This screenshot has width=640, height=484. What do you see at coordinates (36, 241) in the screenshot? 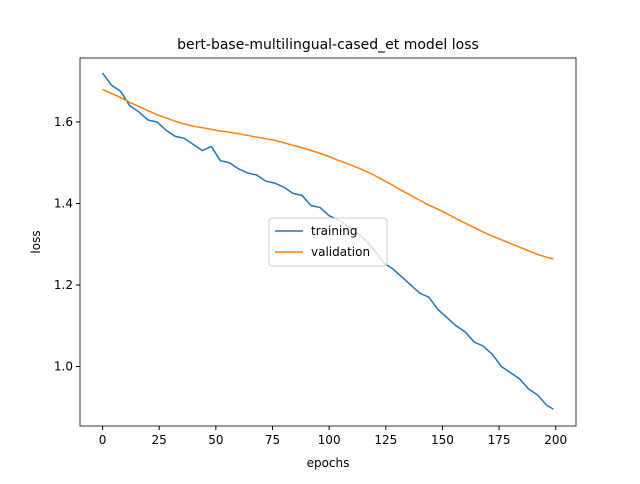
I see `y-axis-label: loss` at bounding box center [36, 241].